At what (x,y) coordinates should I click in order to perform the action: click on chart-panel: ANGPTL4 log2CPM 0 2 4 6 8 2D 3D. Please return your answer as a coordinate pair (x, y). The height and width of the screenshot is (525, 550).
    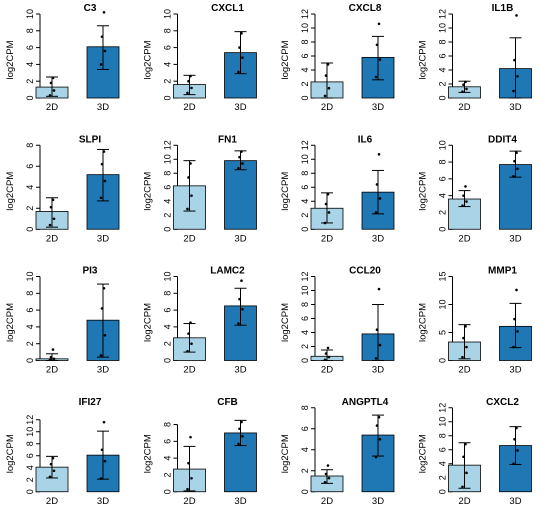
    Looking at the image, I should click on (337, 452).